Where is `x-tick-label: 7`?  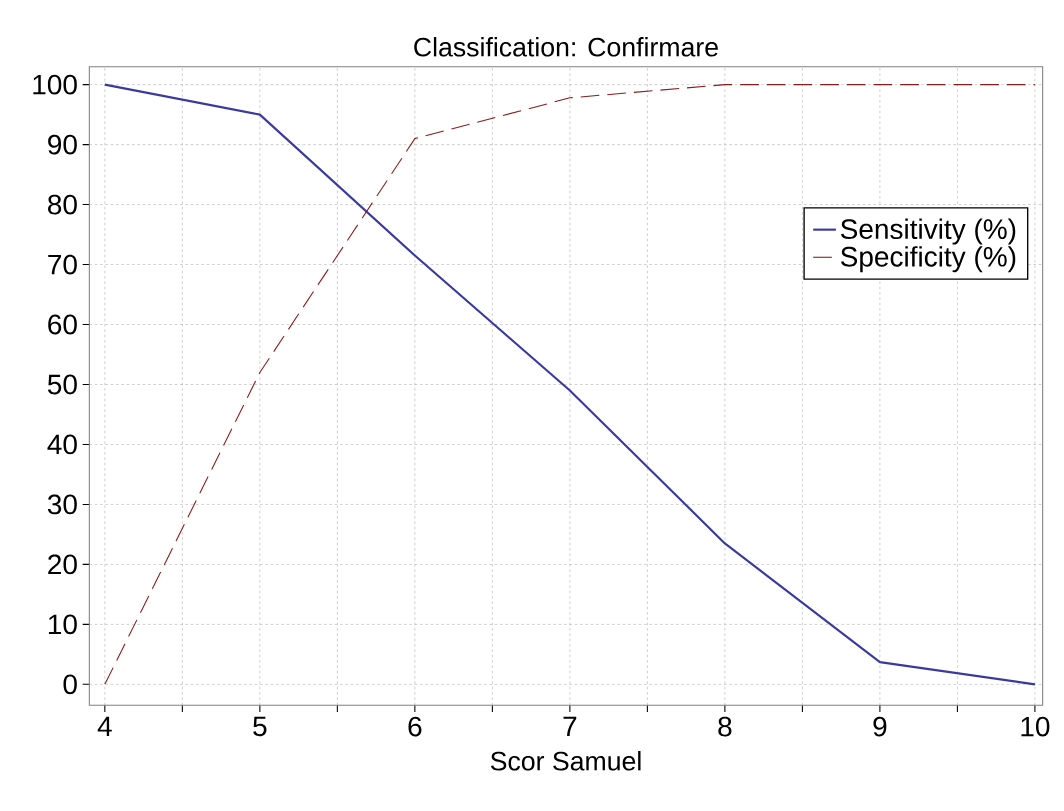 x-tick-label: 7 is located at coordinates (570, 726).